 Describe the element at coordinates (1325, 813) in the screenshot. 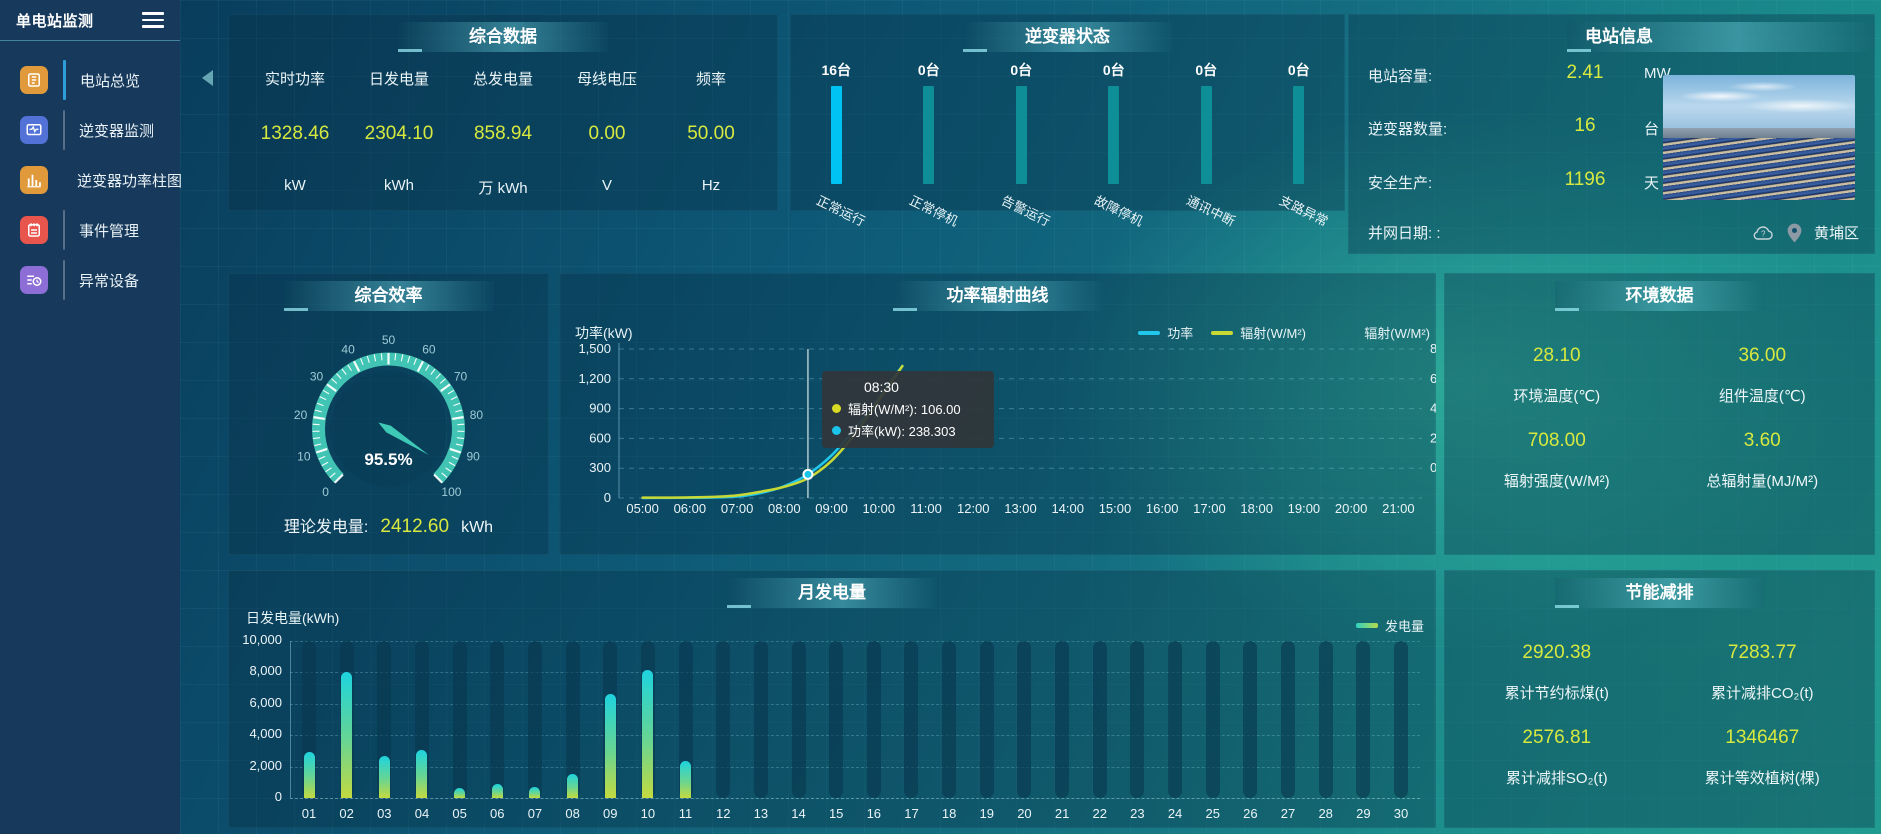

I see `bar-x-tick: 28` at that location.